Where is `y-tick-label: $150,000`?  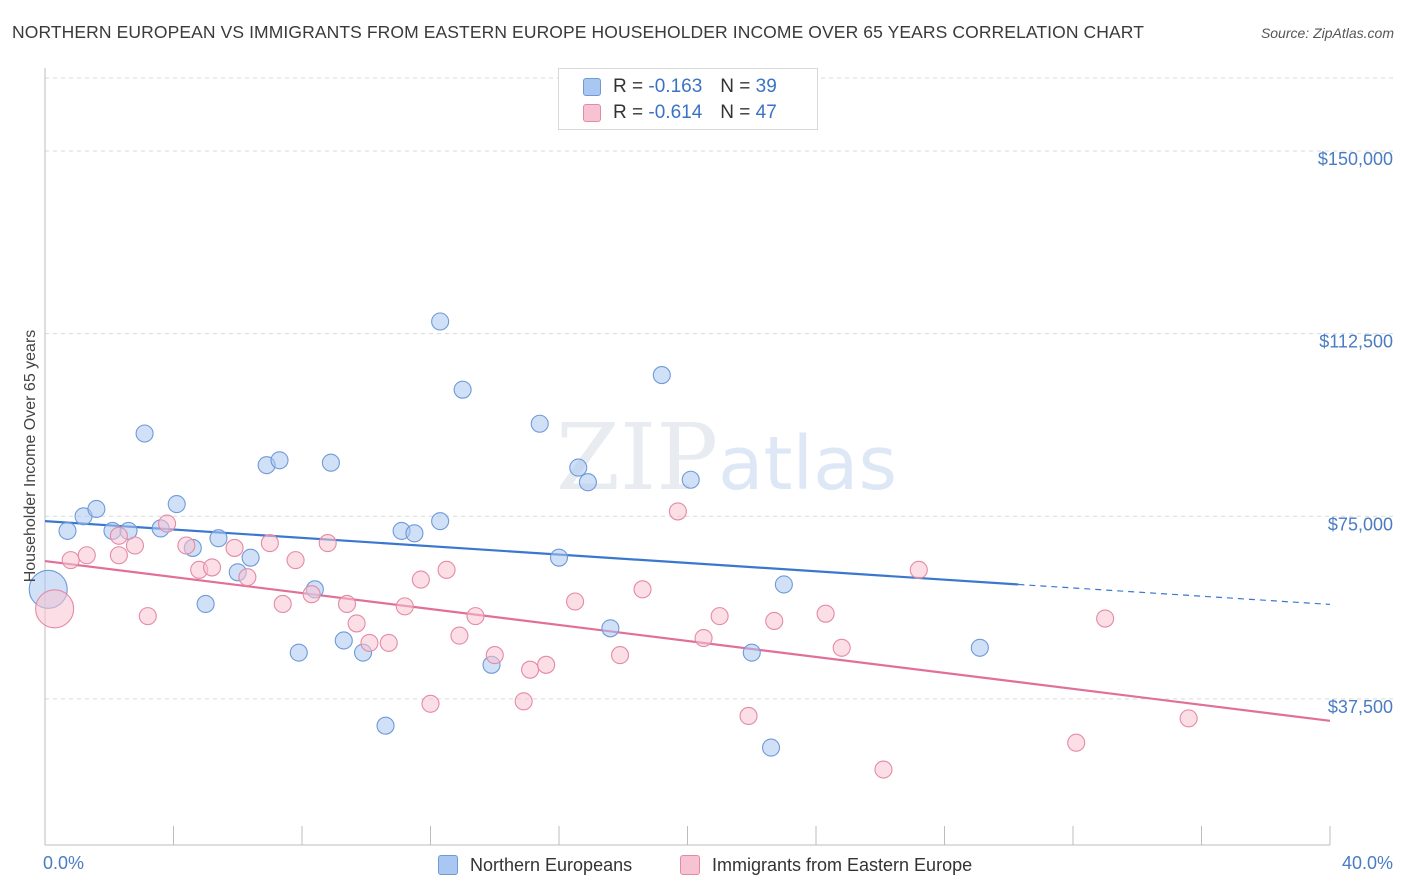
y-tick-label: $150,000 is located at coordinates (1355, 159).